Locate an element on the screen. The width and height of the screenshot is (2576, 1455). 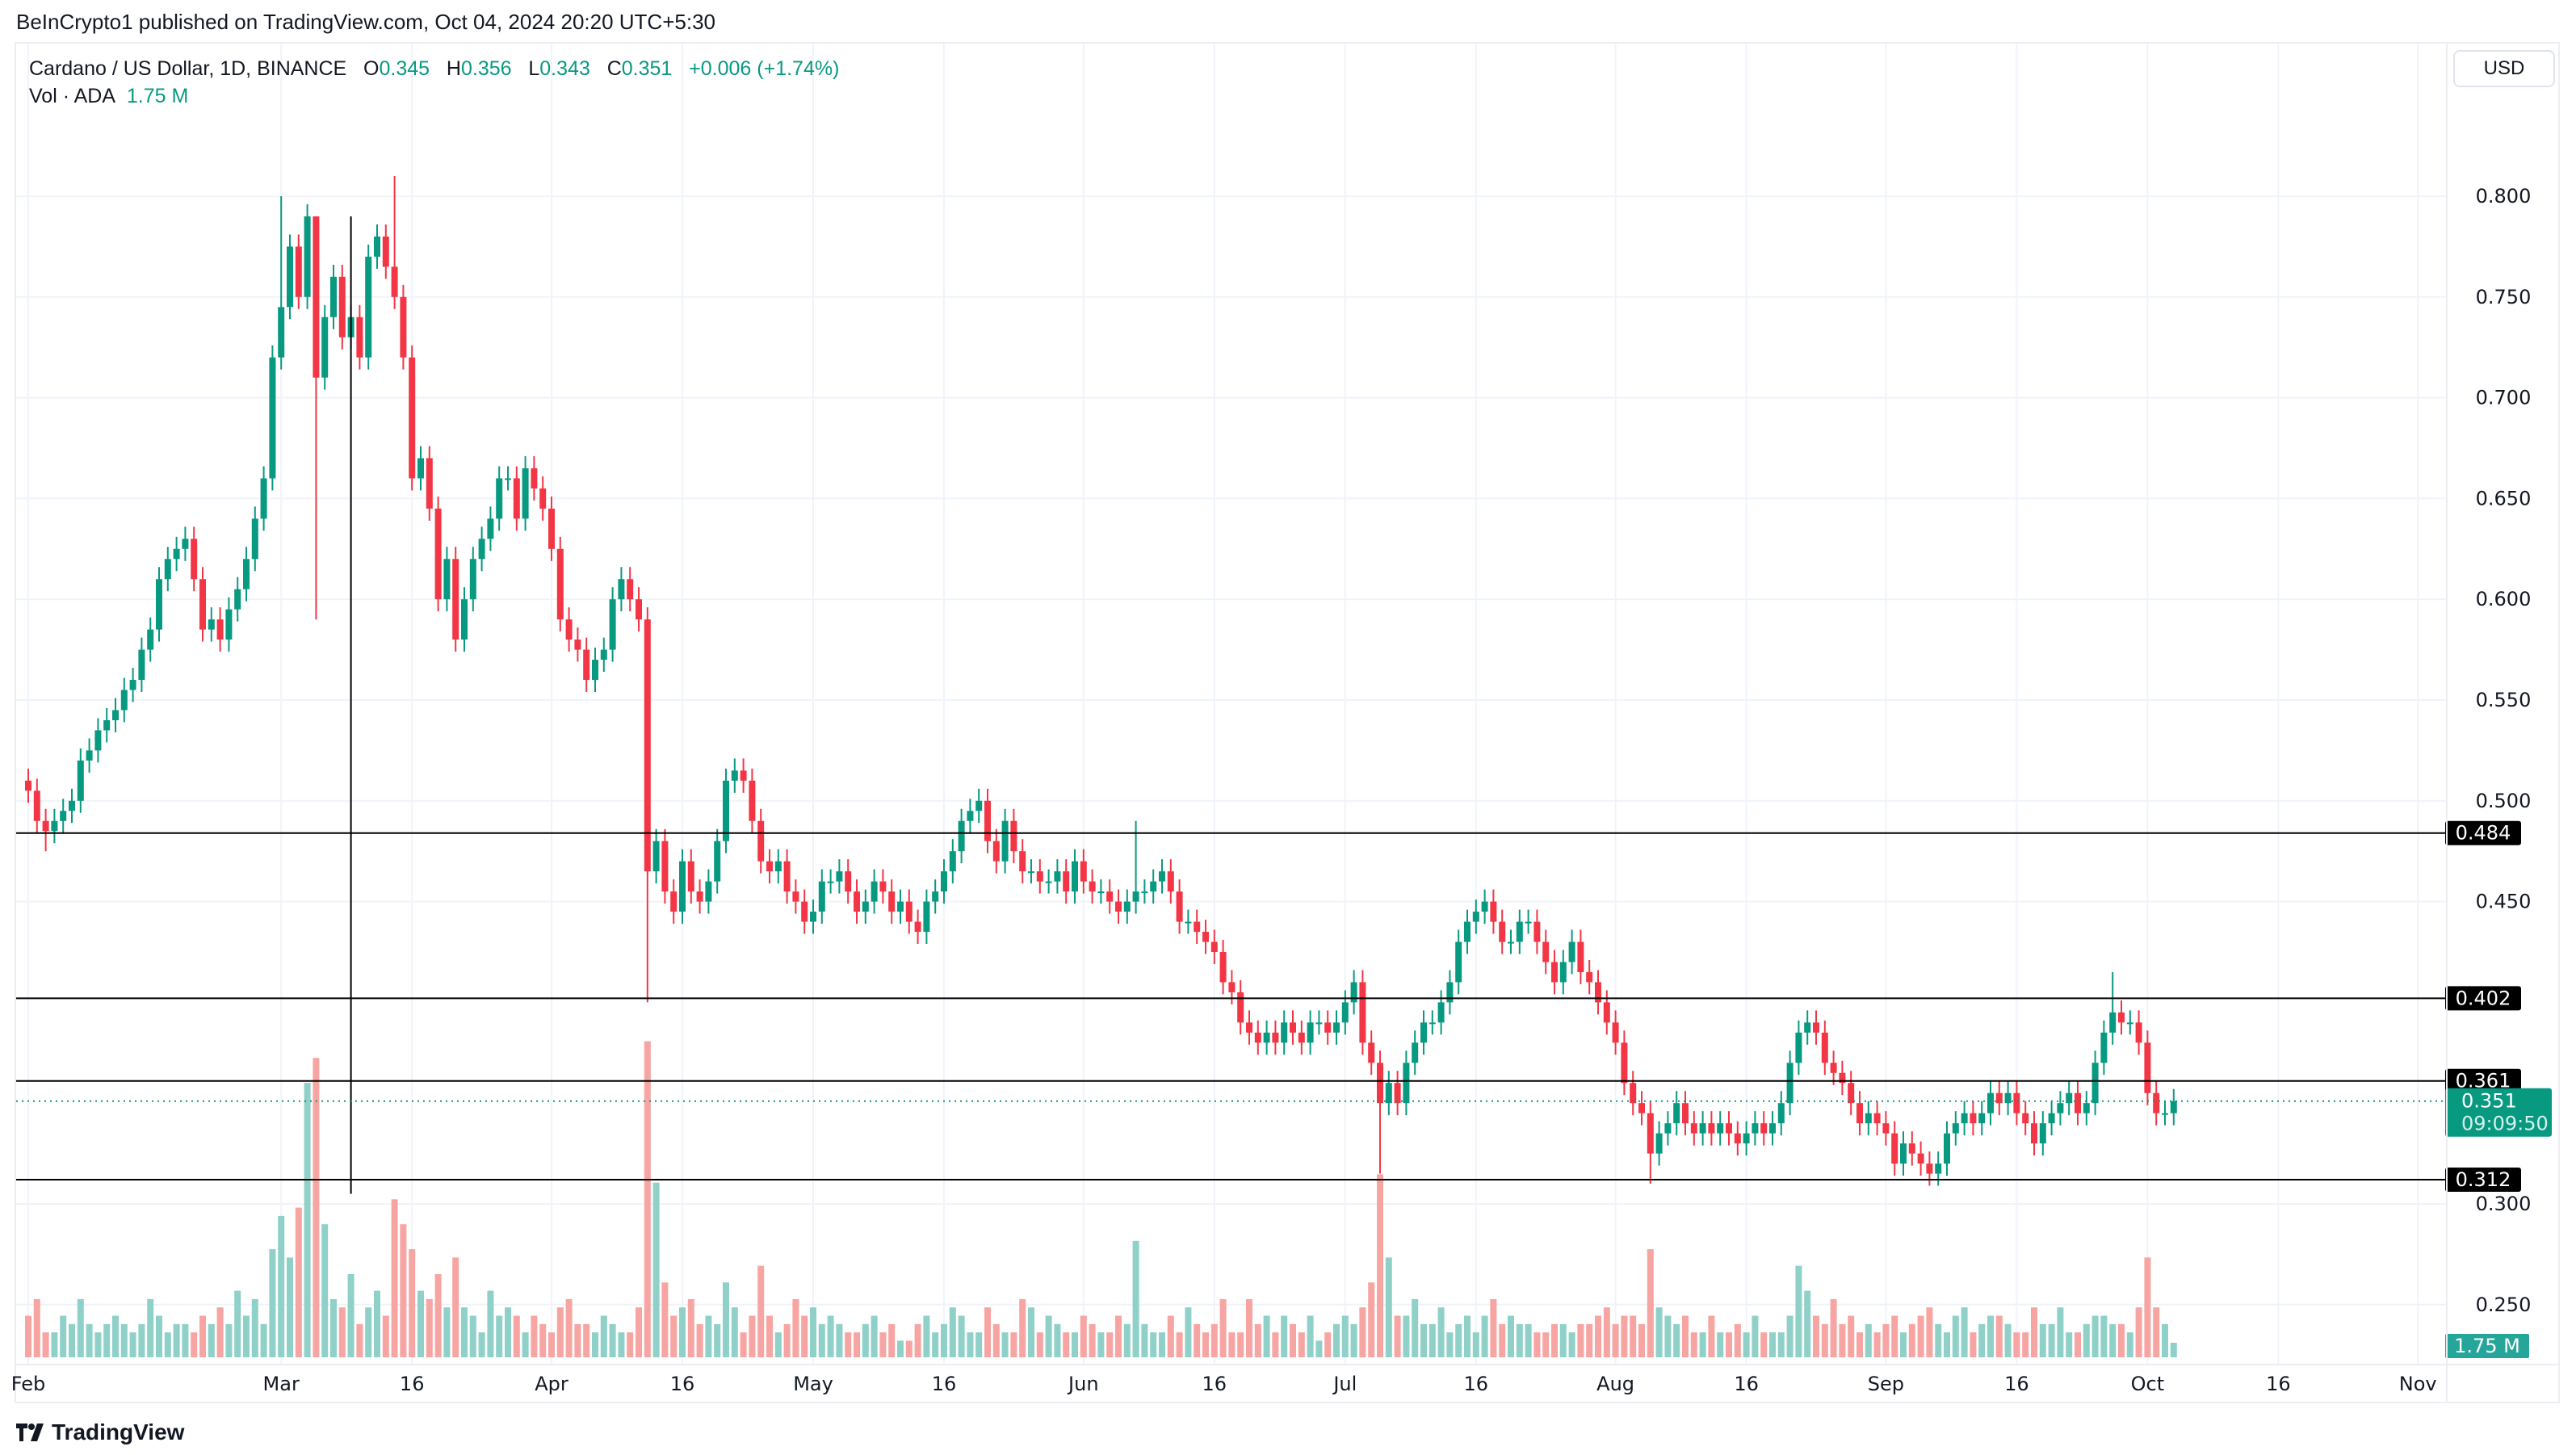
time-tick-label: 16 is located at coordinates (2278, 1384).